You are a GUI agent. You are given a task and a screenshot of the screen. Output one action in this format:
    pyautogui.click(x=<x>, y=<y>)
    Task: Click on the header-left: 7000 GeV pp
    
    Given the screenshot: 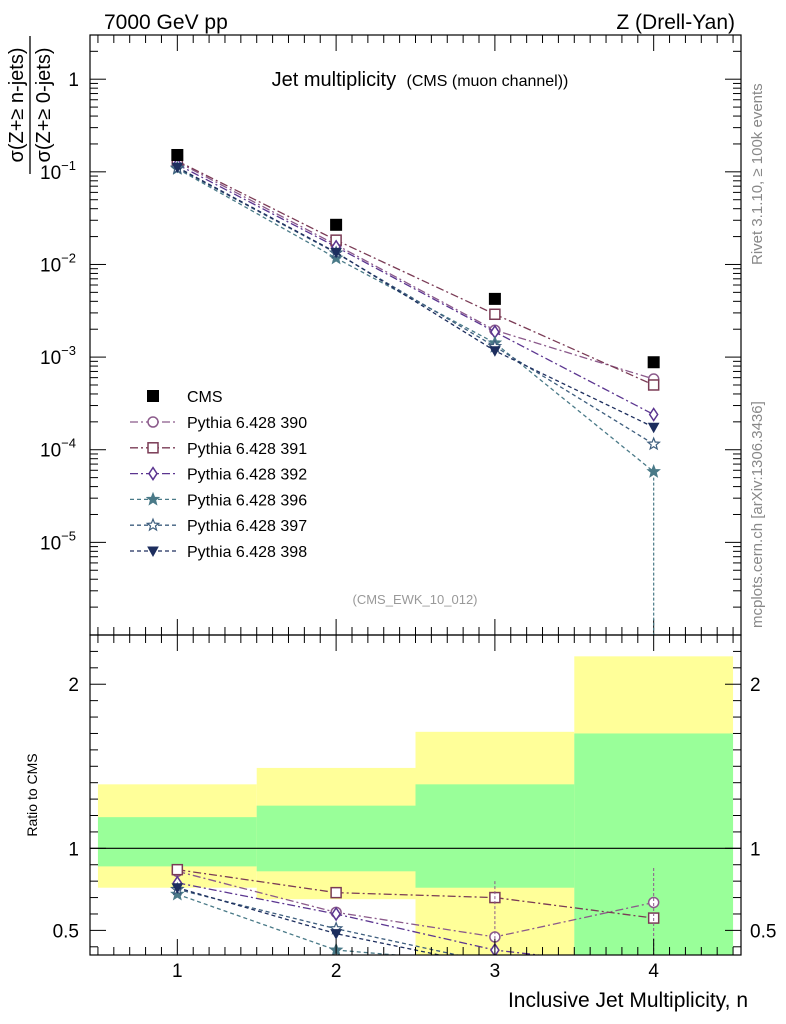 What is the action you would take?
    pyautogui.click(x=166, y=22)
    